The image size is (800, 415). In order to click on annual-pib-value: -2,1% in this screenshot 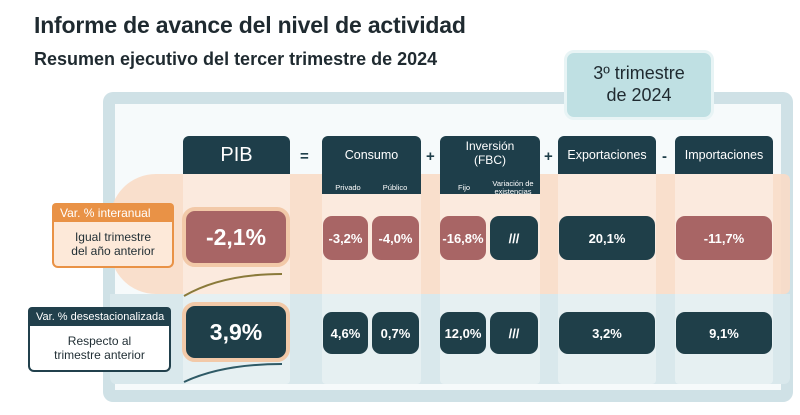, I will do `click(236, 237)`.